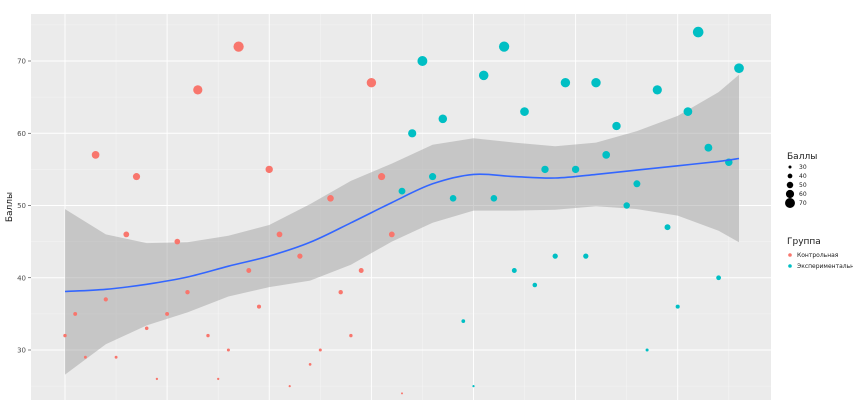 The image size is (853, 400). I want to click on color-legend-label: Экспериментальн, so click(825, 266).